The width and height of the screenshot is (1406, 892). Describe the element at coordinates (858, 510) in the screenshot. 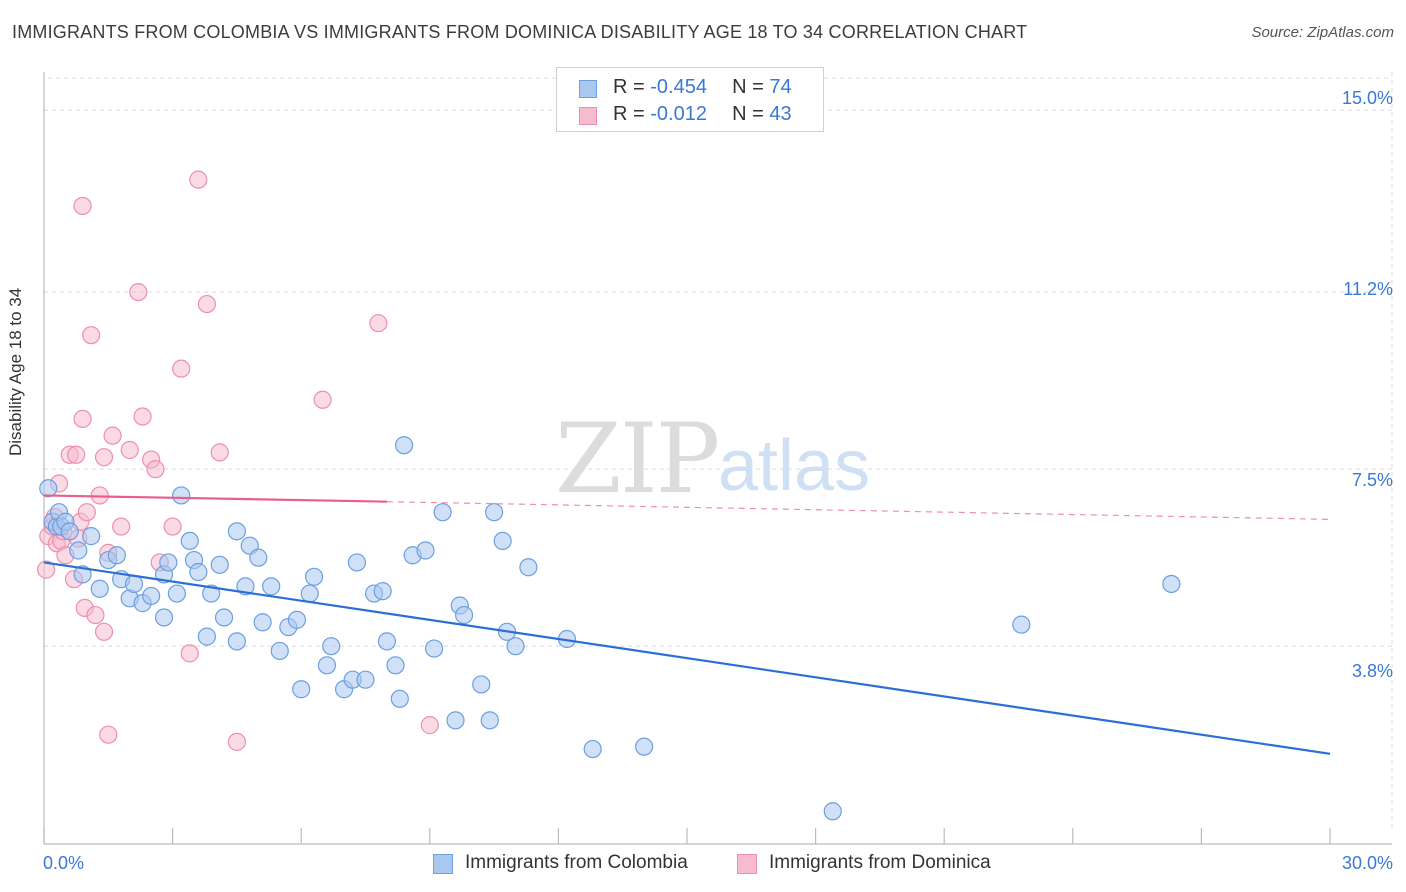

I see `dominica-trend-extension` at that location.